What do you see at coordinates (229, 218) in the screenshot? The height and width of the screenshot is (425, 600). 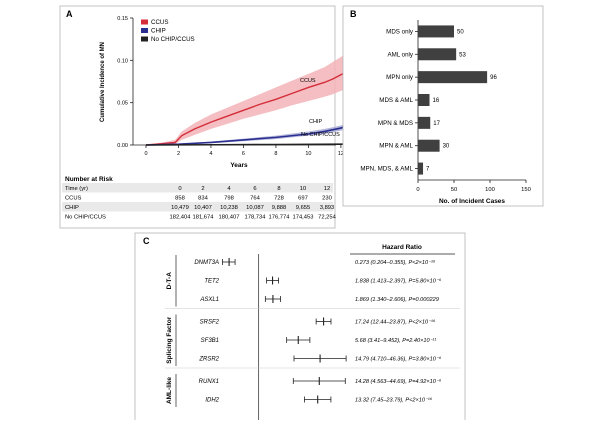 I see `risk-cell: 180,407` at bounding box center [229, 218].